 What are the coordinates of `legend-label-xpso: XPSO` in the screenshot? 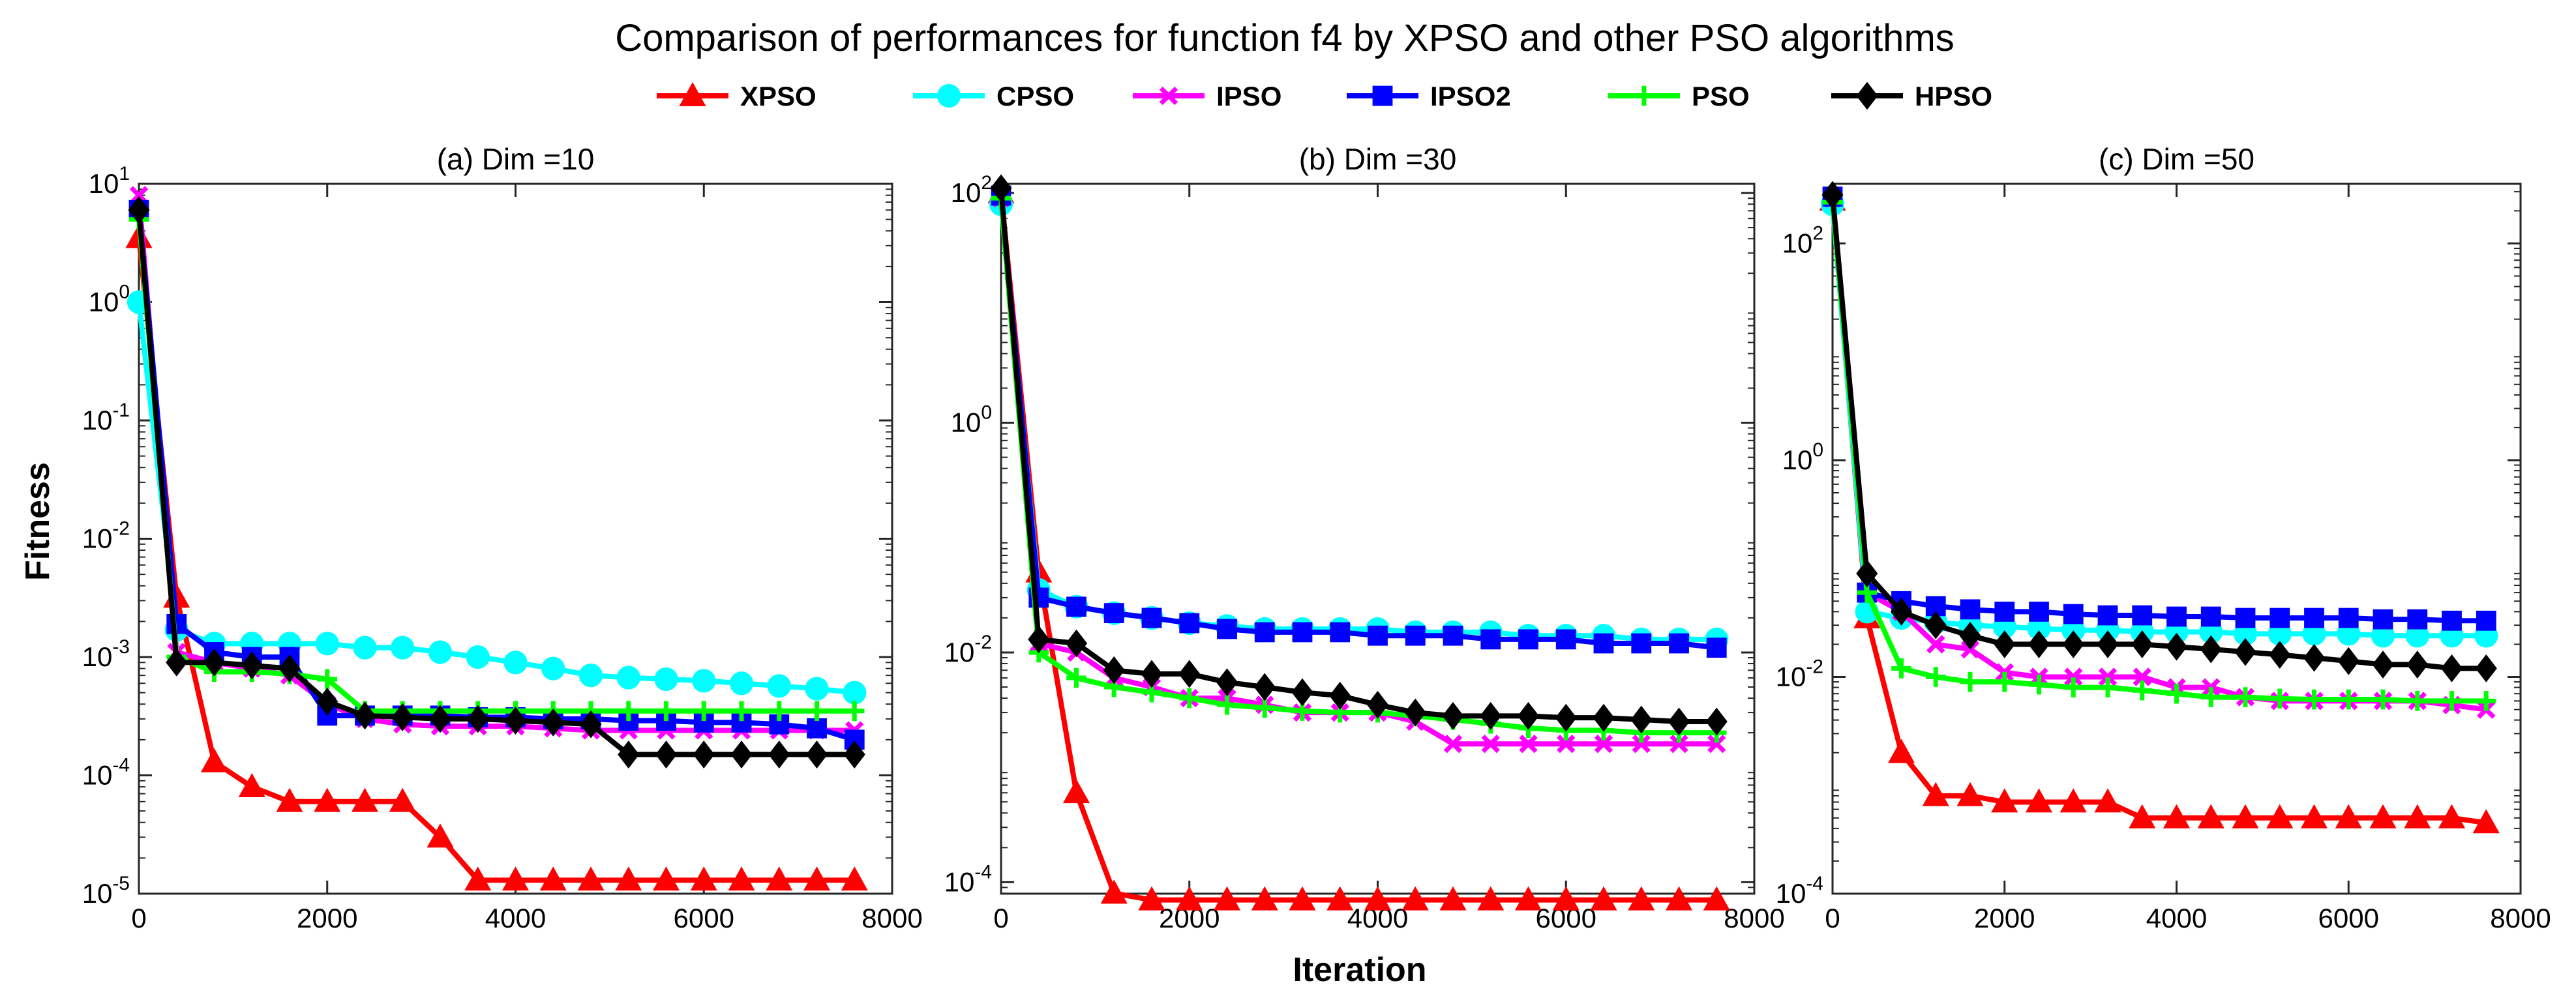 It's located at (778, 96).